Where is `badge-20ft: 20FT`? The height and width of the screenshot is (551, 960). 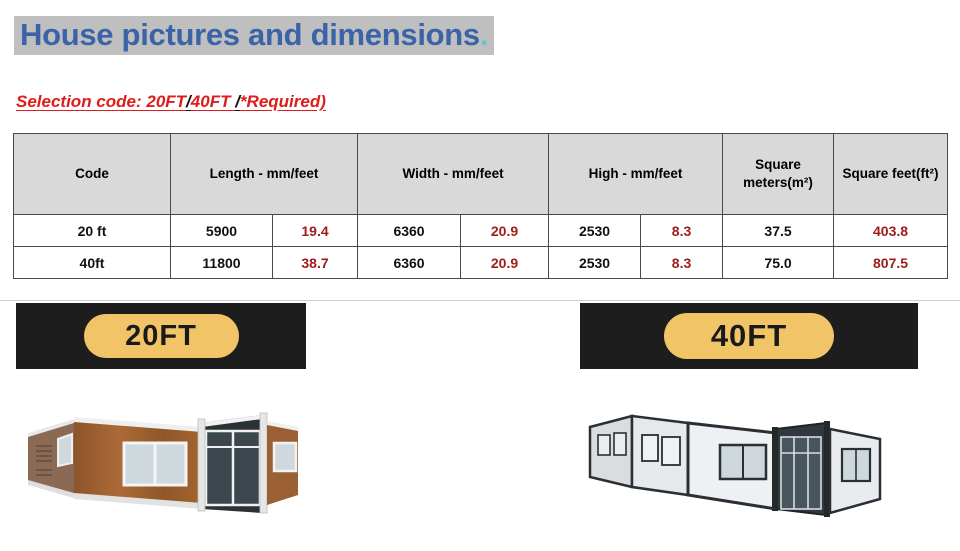 badge-20ft: 20FT is located at coordinates (161, 336).